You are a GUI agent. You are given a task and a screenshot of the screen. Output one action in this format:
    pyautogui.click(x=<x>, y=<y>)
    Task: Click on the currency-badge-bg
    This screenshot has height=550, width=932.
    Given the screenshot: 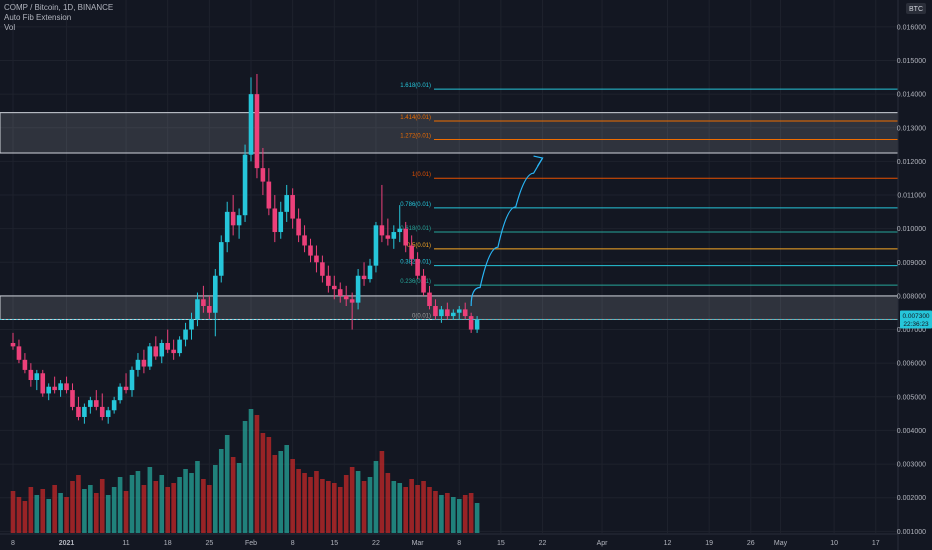 What is the action you would take?
    pyautogui.click(x=916, y=8)
    